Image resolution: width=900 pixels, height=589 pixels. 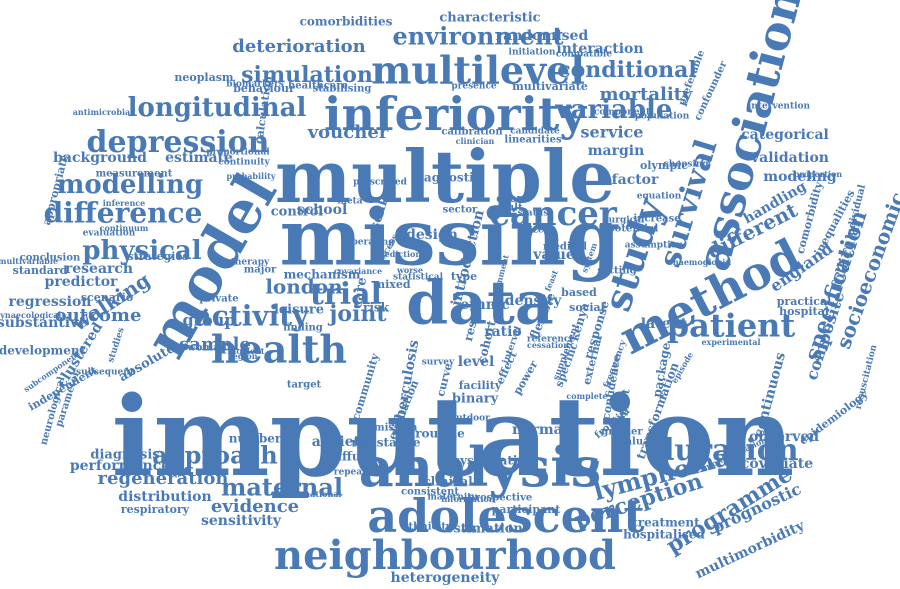 I want to click on cloud-word-diagnosis: diagnosis, so click(x=124, y=455).